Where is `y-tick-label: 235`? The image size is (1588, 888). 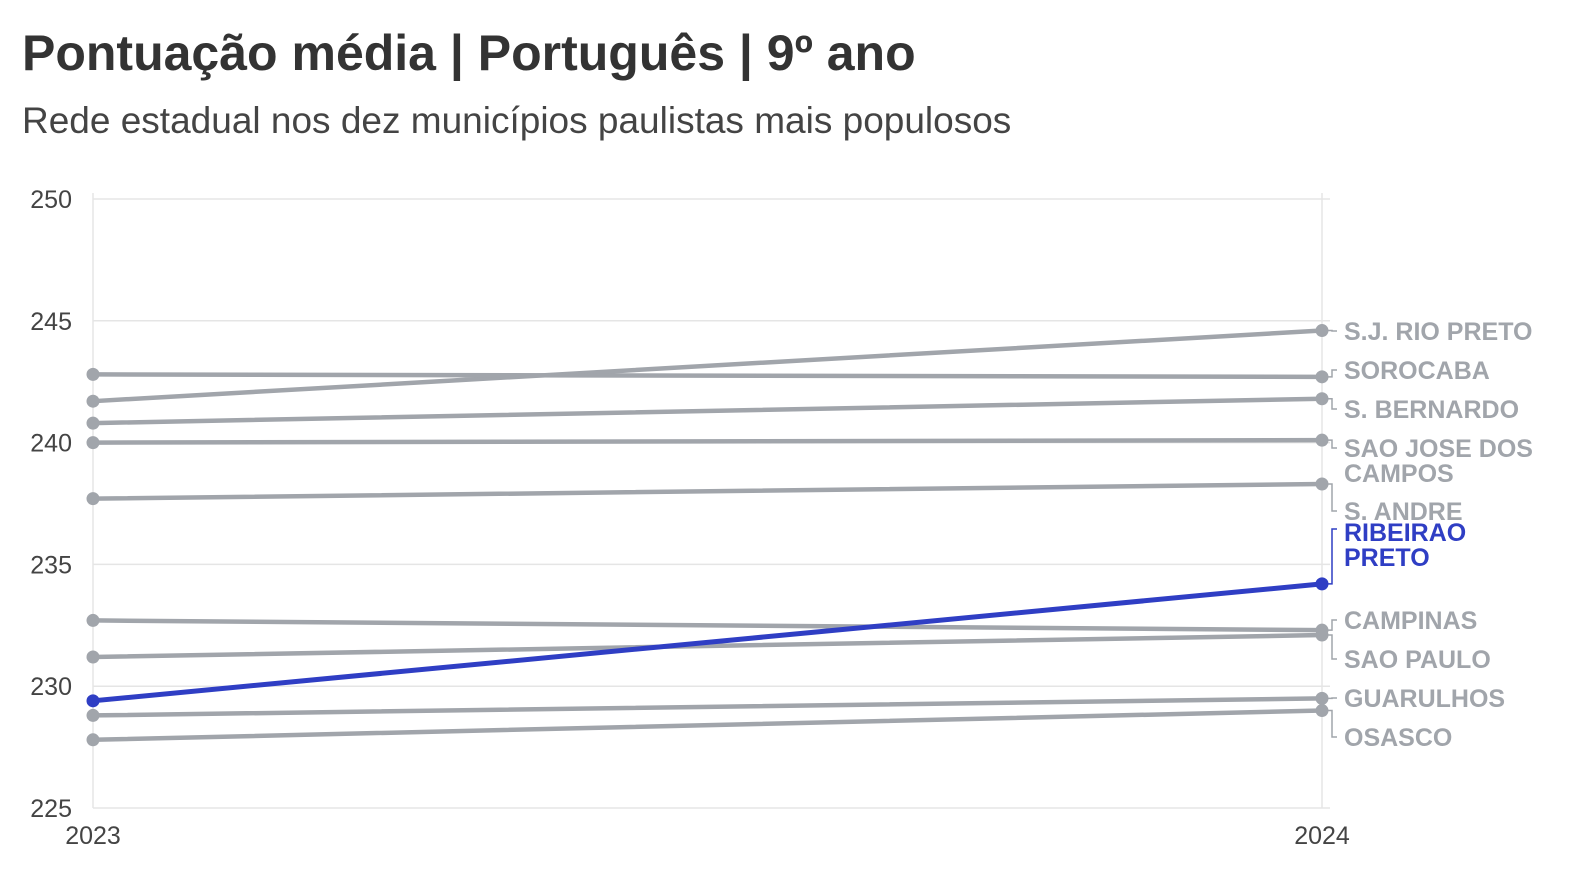 y-tick-label: 235 is located at coordinates (51, 565).